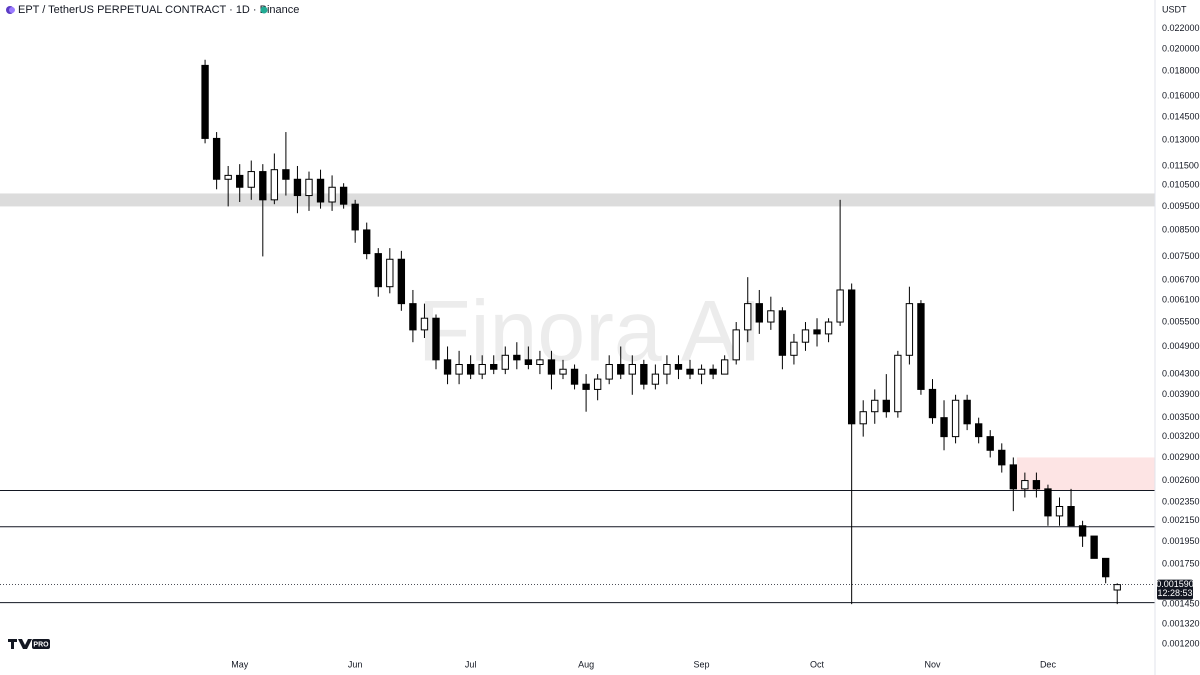 The height and width of the screenshot is (675, 1200). I want to click on y-tick-label: 0.003900, so click(1181, 394).